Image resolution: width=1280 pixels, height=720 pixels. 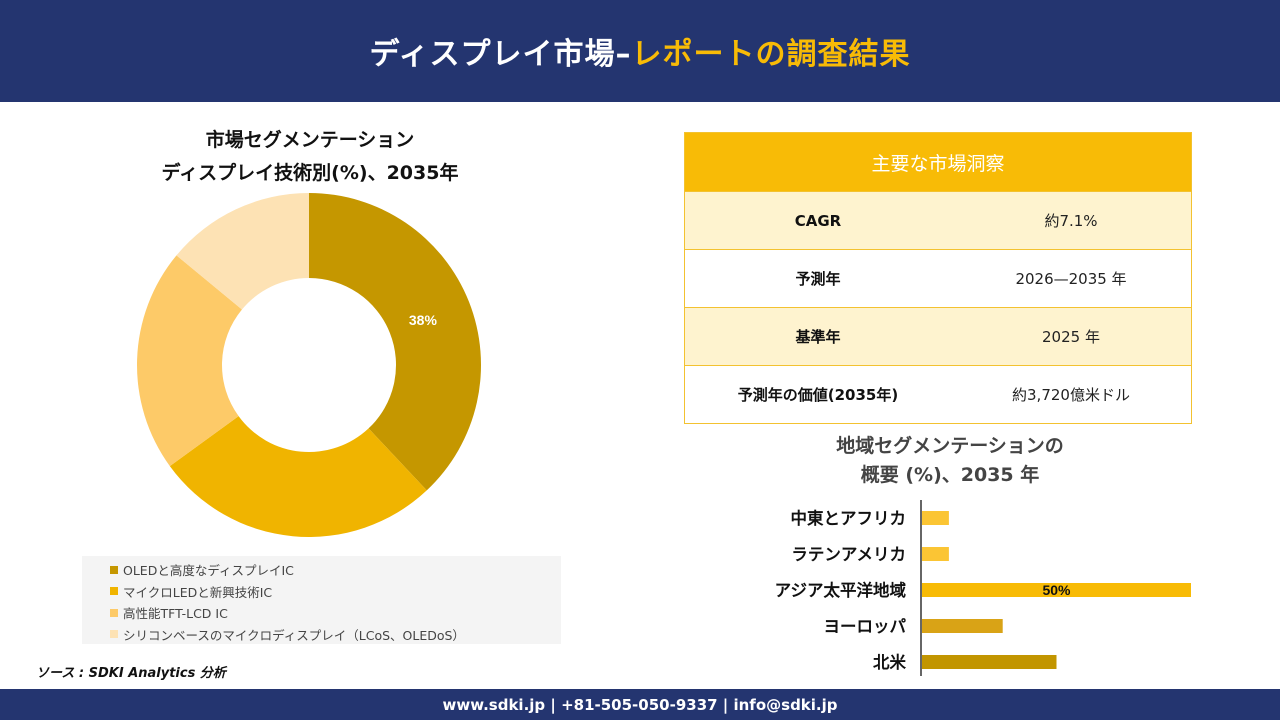 I want to click on donut-chart: 38%, so click(x=309, y=365).